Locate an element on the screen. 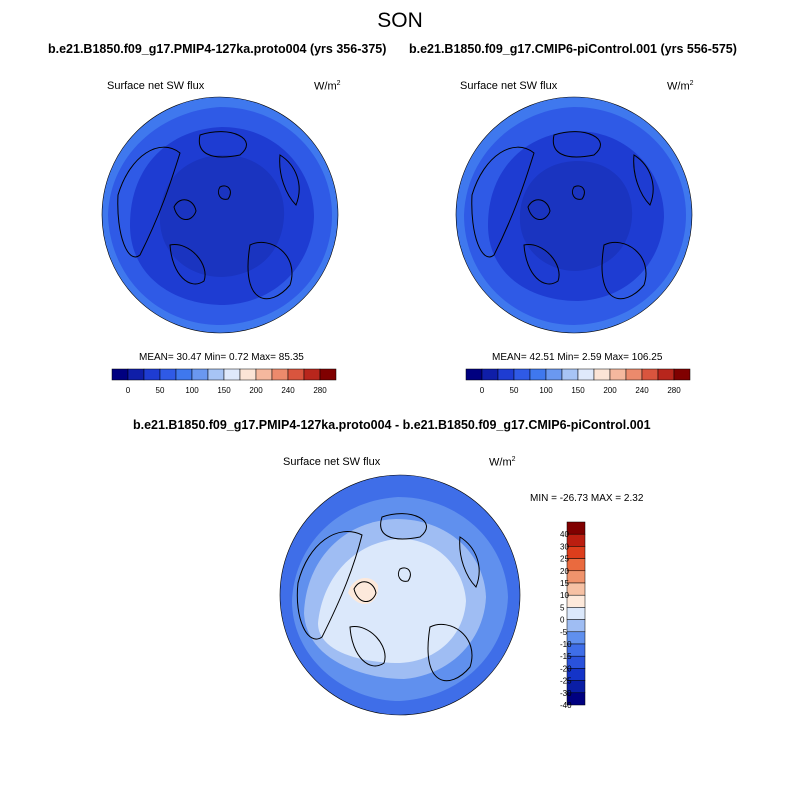 Image resolution: width=800 pixels, height=800 pixels. panel1-colorbar-tick-label: 240 is located at coordinates (288, 390).